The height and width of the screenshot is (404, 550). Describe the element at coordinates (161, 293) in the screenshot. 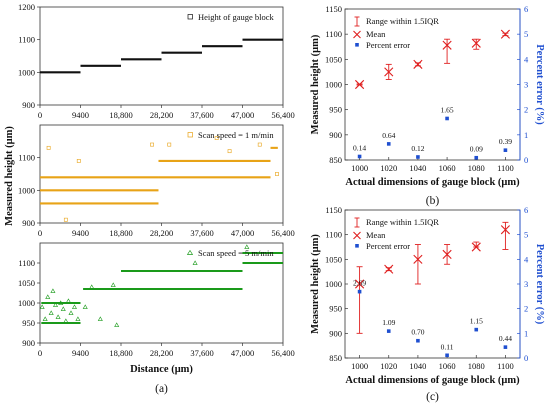

I see `plot-frame-a3` at that location.